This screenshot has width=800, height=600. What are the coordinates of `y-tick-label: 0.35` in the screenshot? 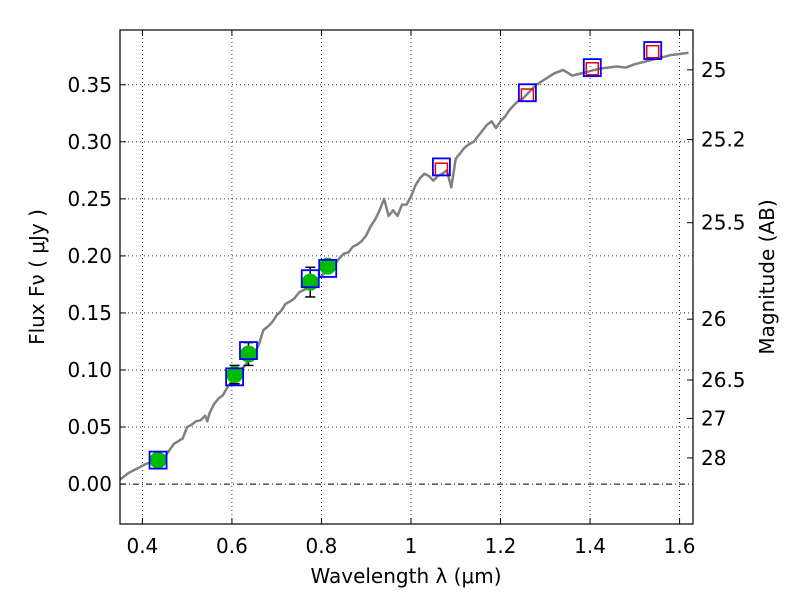 It's located at (89, 85).